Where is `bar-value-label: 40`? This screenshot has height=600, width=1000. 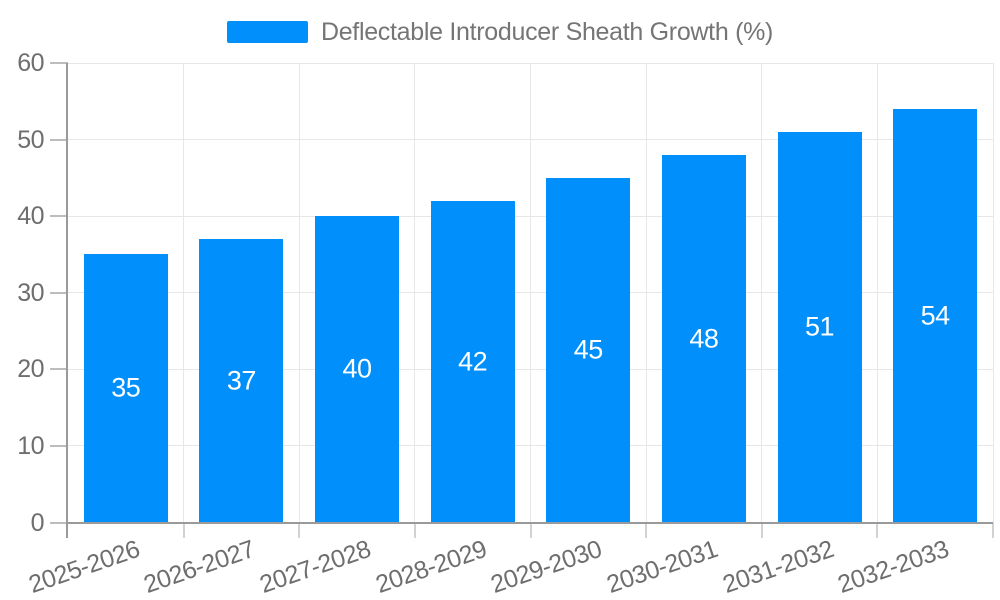
bar-value-label: 40 is located at coordinates (357, 368).